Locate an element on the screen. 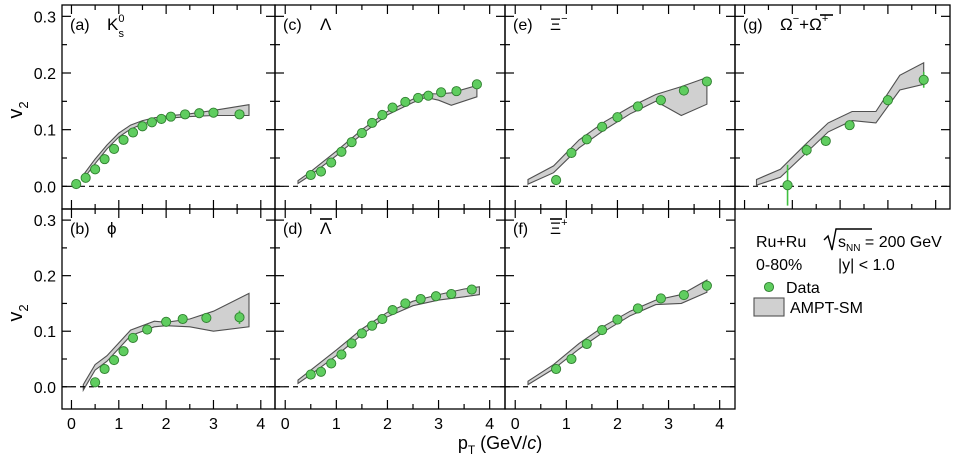 The image size is (954, 458). panel-label: (c) is located at coordinates (292, 25).